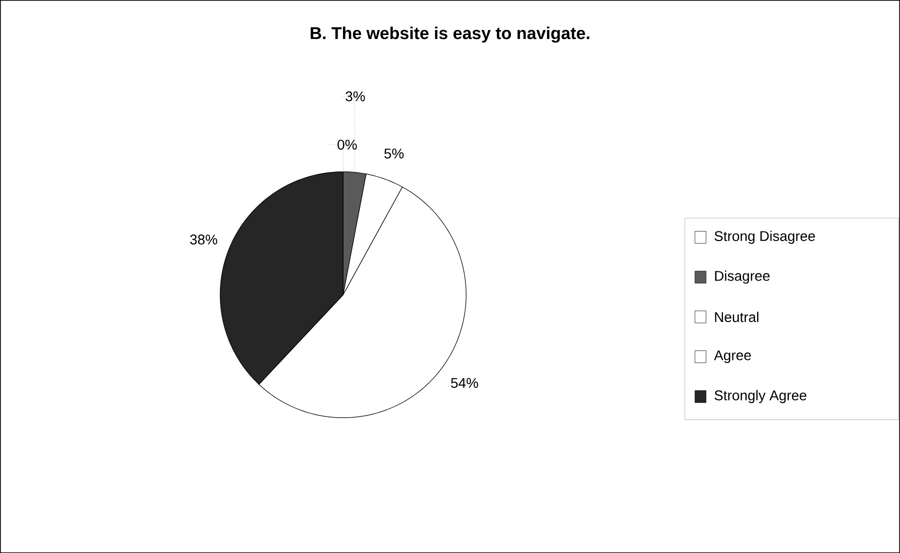 This screenshot has width=900, height=553. Describe the element at coordinates (732, 356) in the screenshot. I see `legend-label: Agree` at that location.